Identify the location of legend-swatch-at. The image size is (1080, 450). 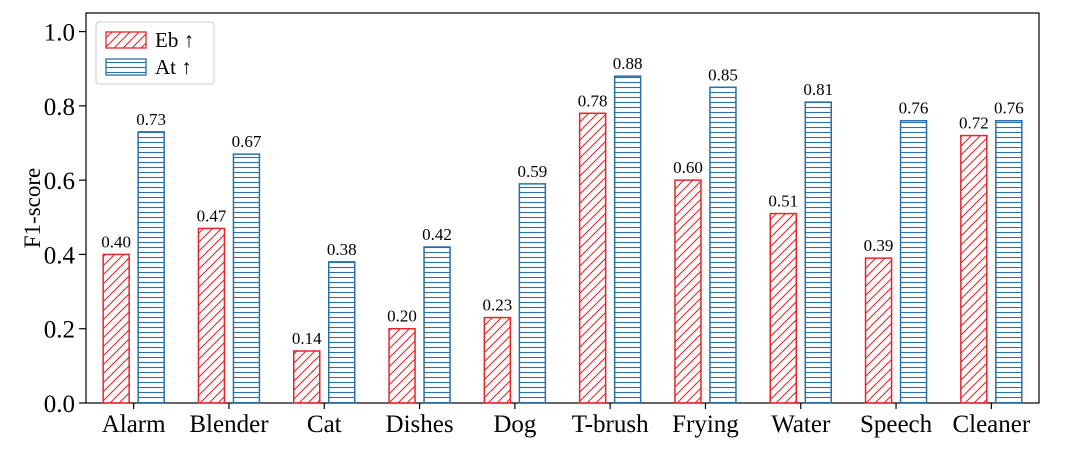
(126, 67).